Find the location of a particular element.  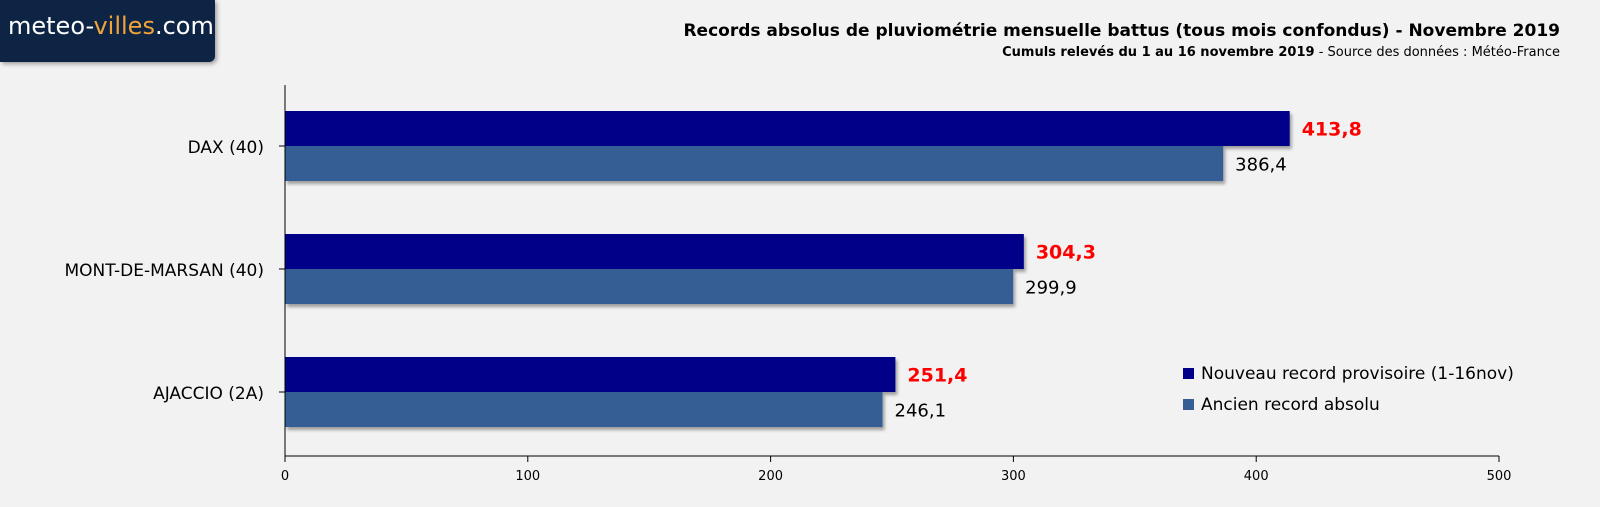

x-tick-label: 100 is located at coordinates (527, 476).